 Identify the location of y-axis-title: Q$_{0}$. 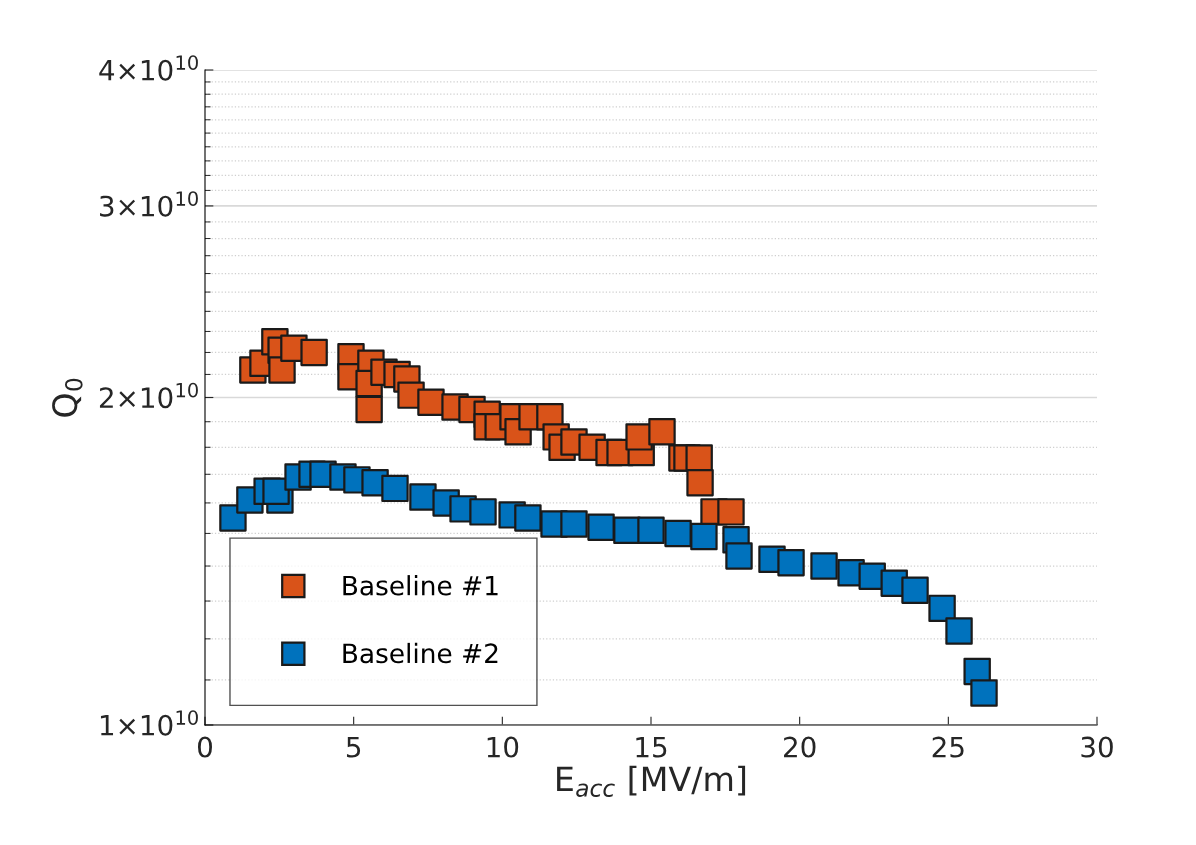
(67, 397).